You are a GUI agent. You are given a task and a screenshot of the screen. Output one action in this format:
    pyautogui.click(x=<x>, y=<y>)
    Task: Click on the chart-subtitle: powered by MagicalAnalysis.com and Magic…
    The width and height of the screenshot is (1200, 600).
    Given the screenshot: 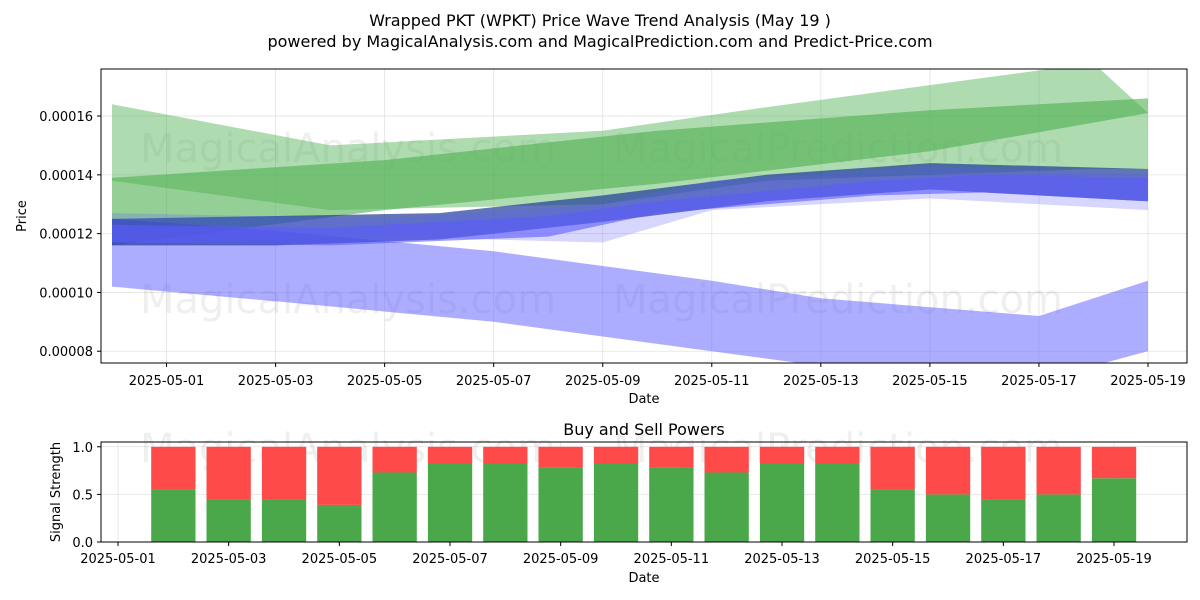 What is the action you would take?
    pyautogui.click(x=599, y=41)
    